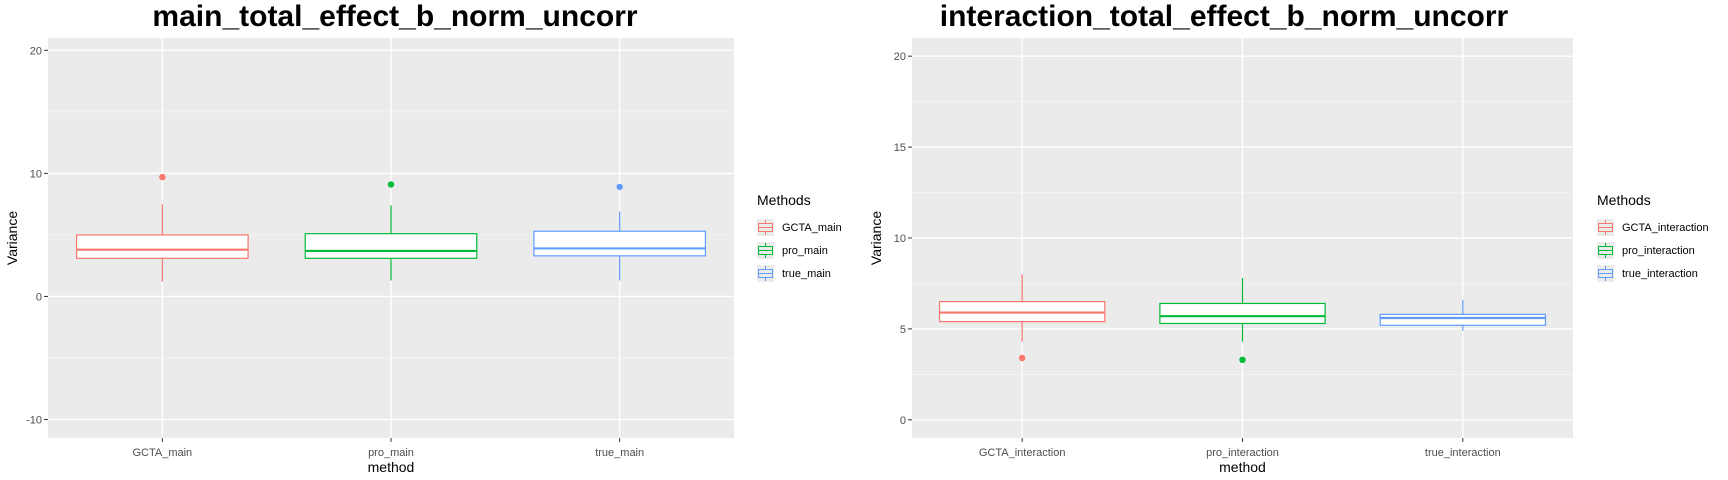 This screenshot has width=1728, height=480. Describe the element at coordinates (900, 148) in the screenshot. I see `y-tick-label: 15` at that location.